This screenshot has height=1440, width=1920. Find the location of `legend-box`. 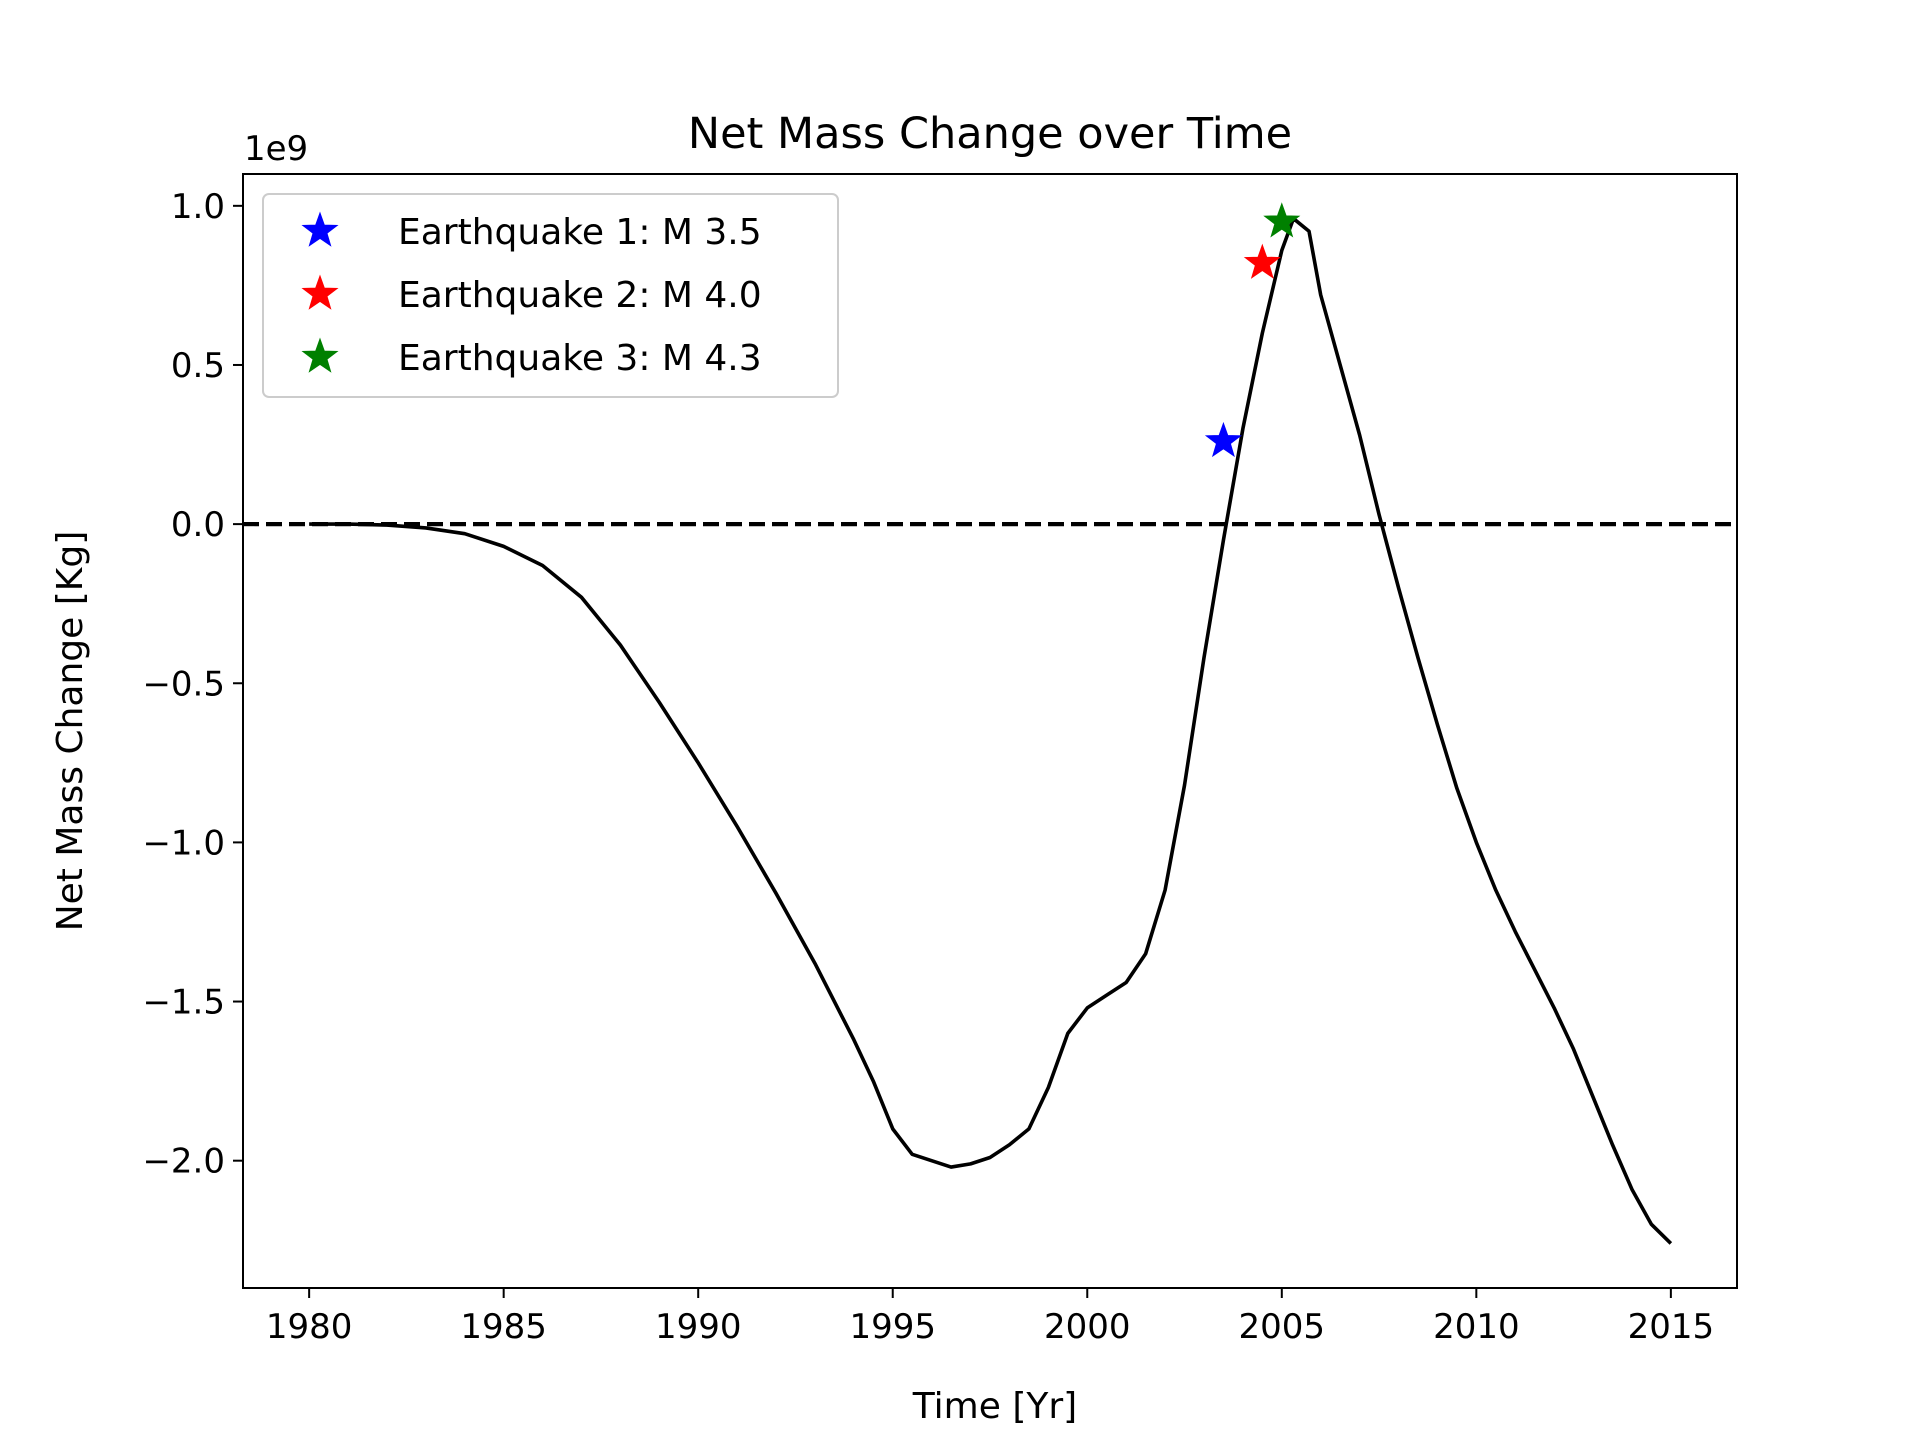

legend-box is located at coordinates (550, 295).